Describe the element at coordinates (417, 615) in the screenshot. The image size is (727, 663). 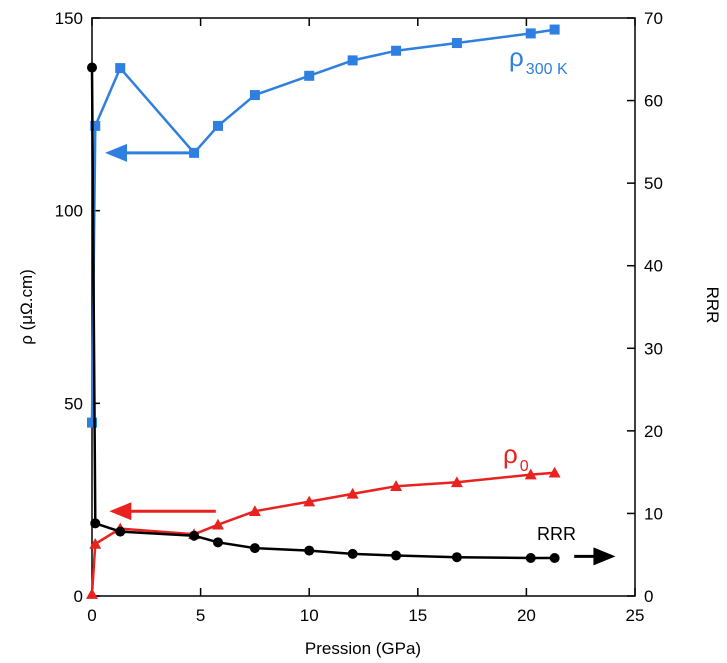
I see `x-tick-label: 15` at that location.